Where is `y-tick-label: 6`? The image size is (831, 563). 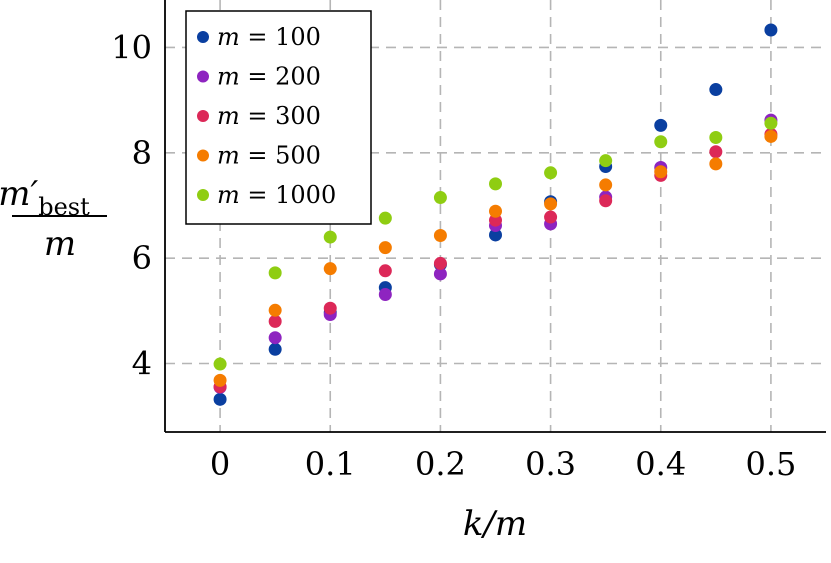 y-tick-label: 6 is located at coordinates (142, 258).